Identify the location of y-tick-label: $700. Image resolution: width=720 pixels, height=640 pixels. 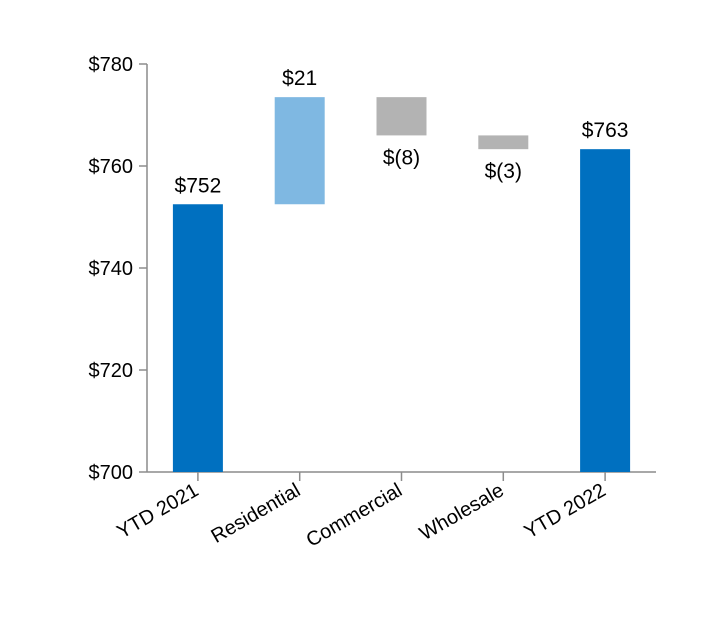
(111, 473).